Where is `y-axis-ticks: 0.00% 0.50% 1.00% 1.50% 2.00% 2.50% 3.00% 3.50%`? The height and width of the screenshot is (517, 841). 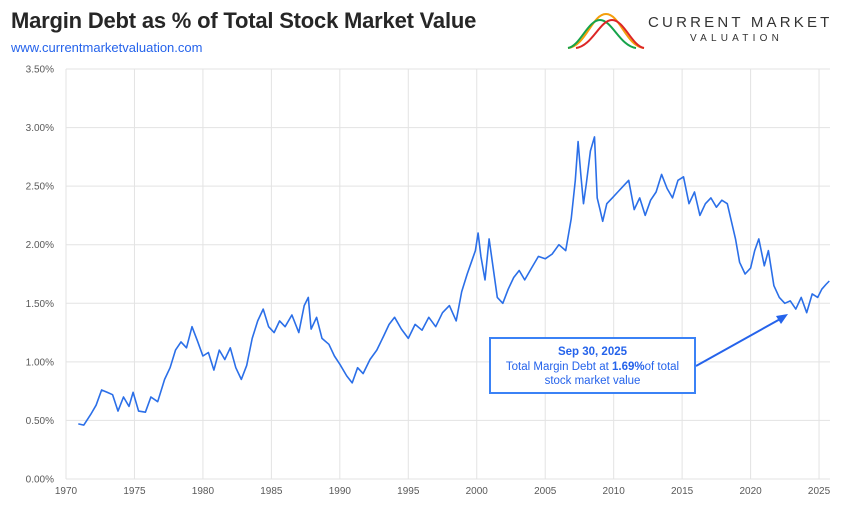
y-axis-ticks: 0.00% 0.50% 1.00% 1.50% 2.00% 2.50% 3.00% 3.50% is located at coordinates (40, 275).